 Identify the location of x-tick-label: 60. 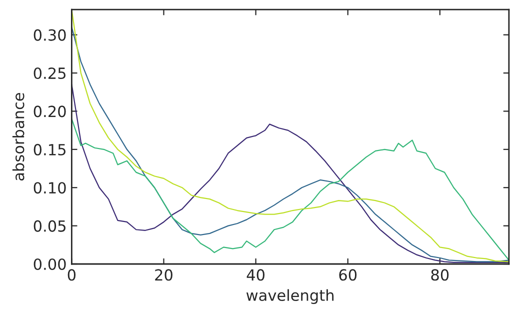
(348, 275).